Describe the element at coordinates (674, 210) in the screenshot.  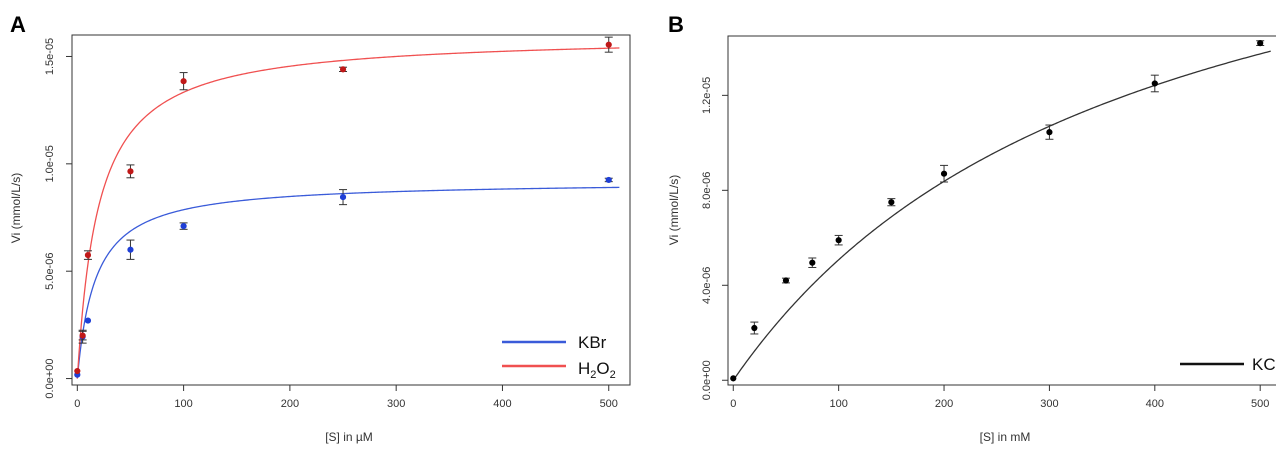
I see `panel-b-y-axis-label: Vi (mmol/L/s)` at that location.